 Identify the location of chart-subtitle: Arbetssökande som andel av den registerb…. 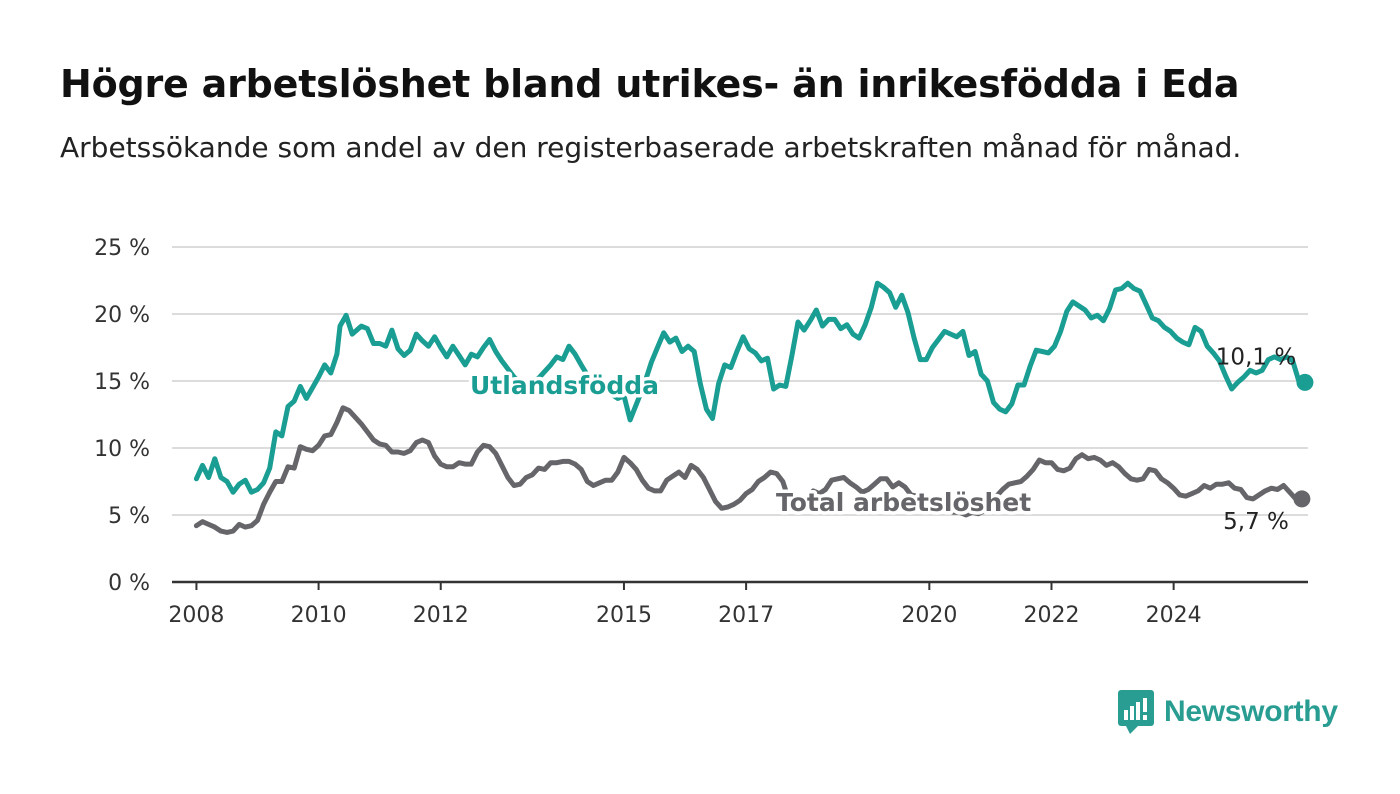
(651, 147).